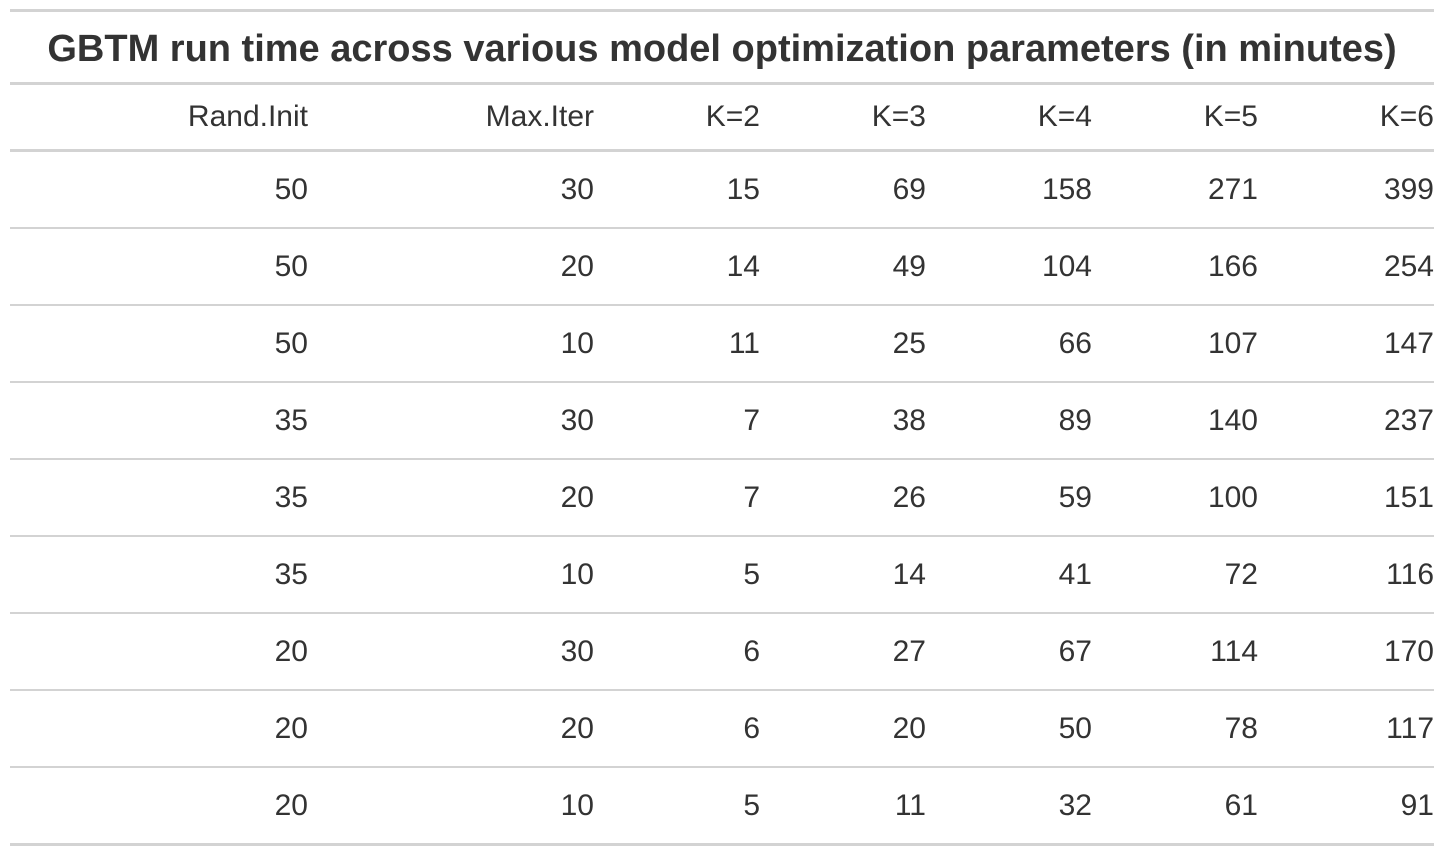  What do you see at coordinates (1346, 729) in the screenshot?
I see `table-cell-k6: 117` at bounding box center [1346, 729].